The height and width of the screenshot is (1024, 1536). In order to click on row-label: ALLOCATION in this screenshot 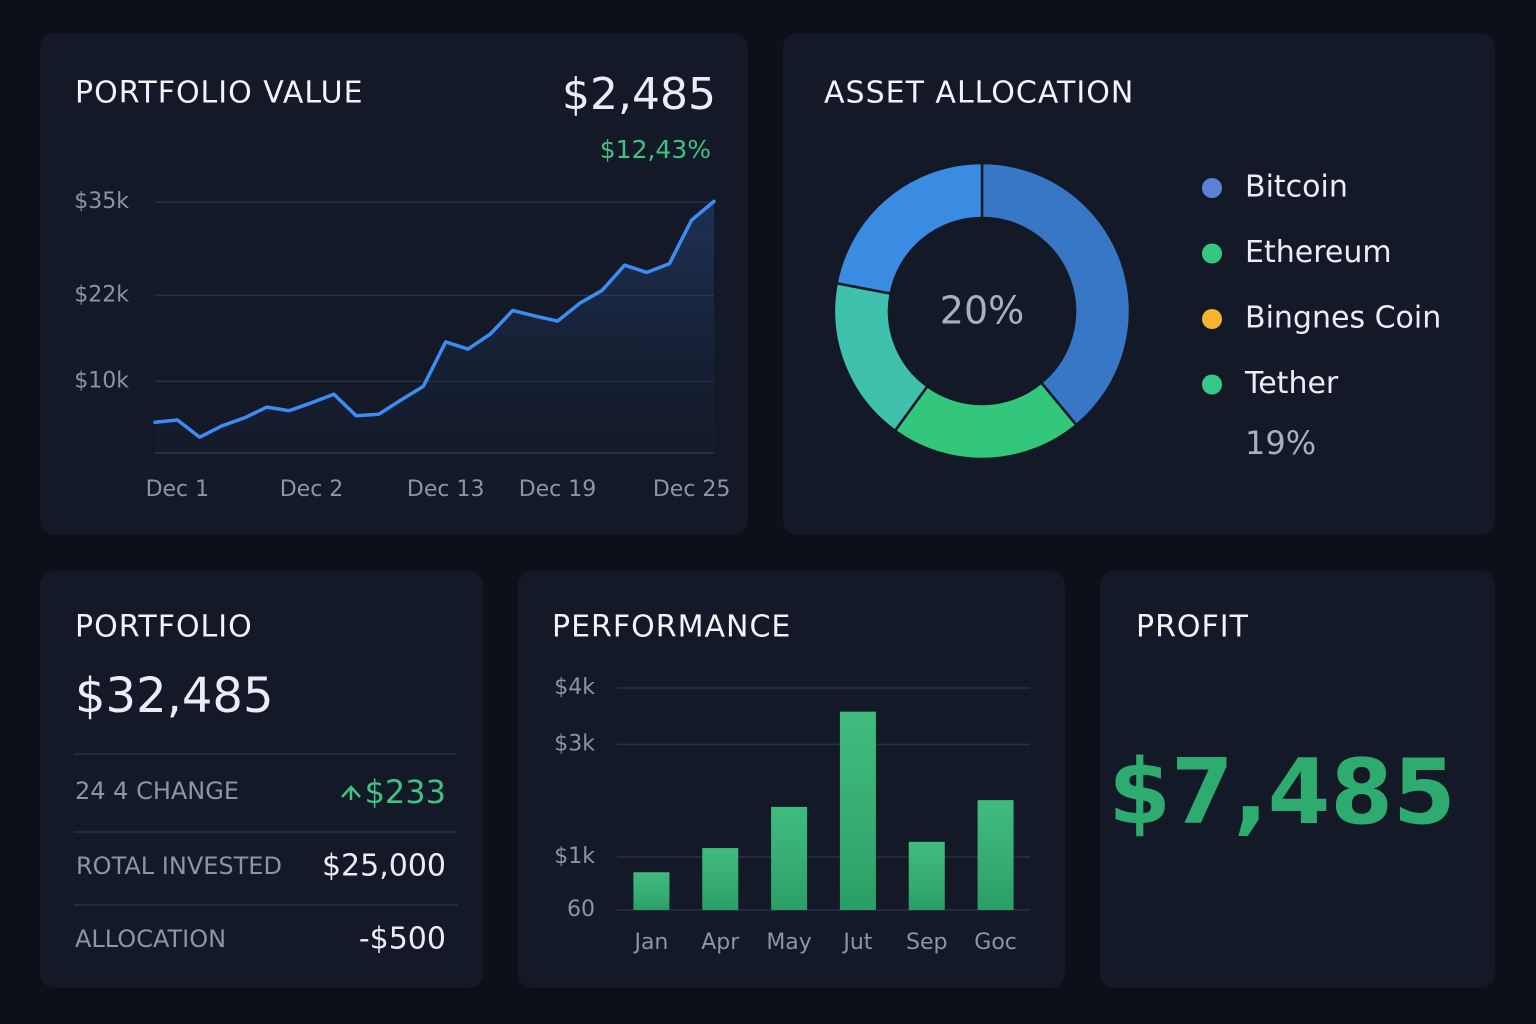, I will do `click(150, 939)`.